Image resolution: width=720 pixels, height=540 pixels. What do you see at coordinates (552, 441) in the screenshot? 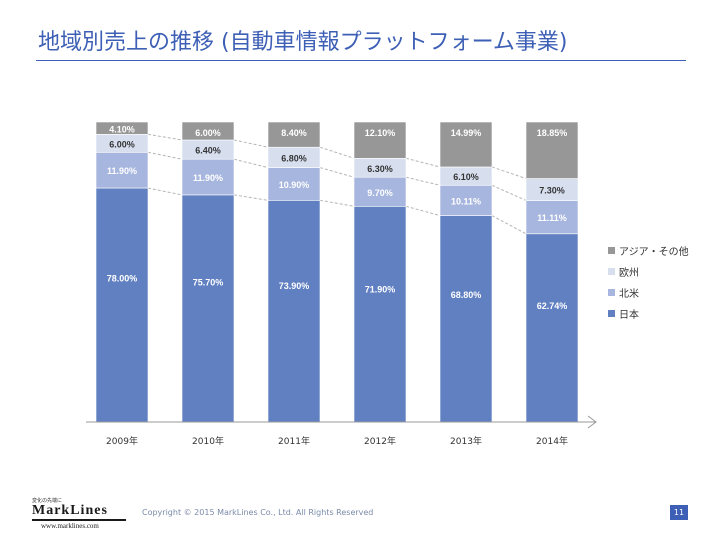
I see `x-tick-label: 2014年` at bounding box center [552, 441].